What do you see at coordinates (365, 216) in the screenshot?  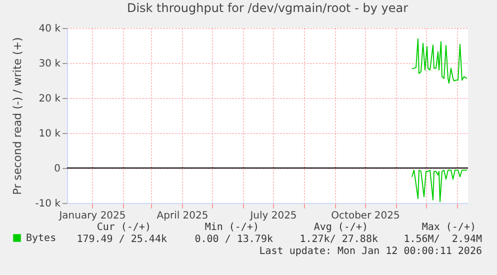 I see `x-tick-label: October 2025` at bounding box center [365, 216].